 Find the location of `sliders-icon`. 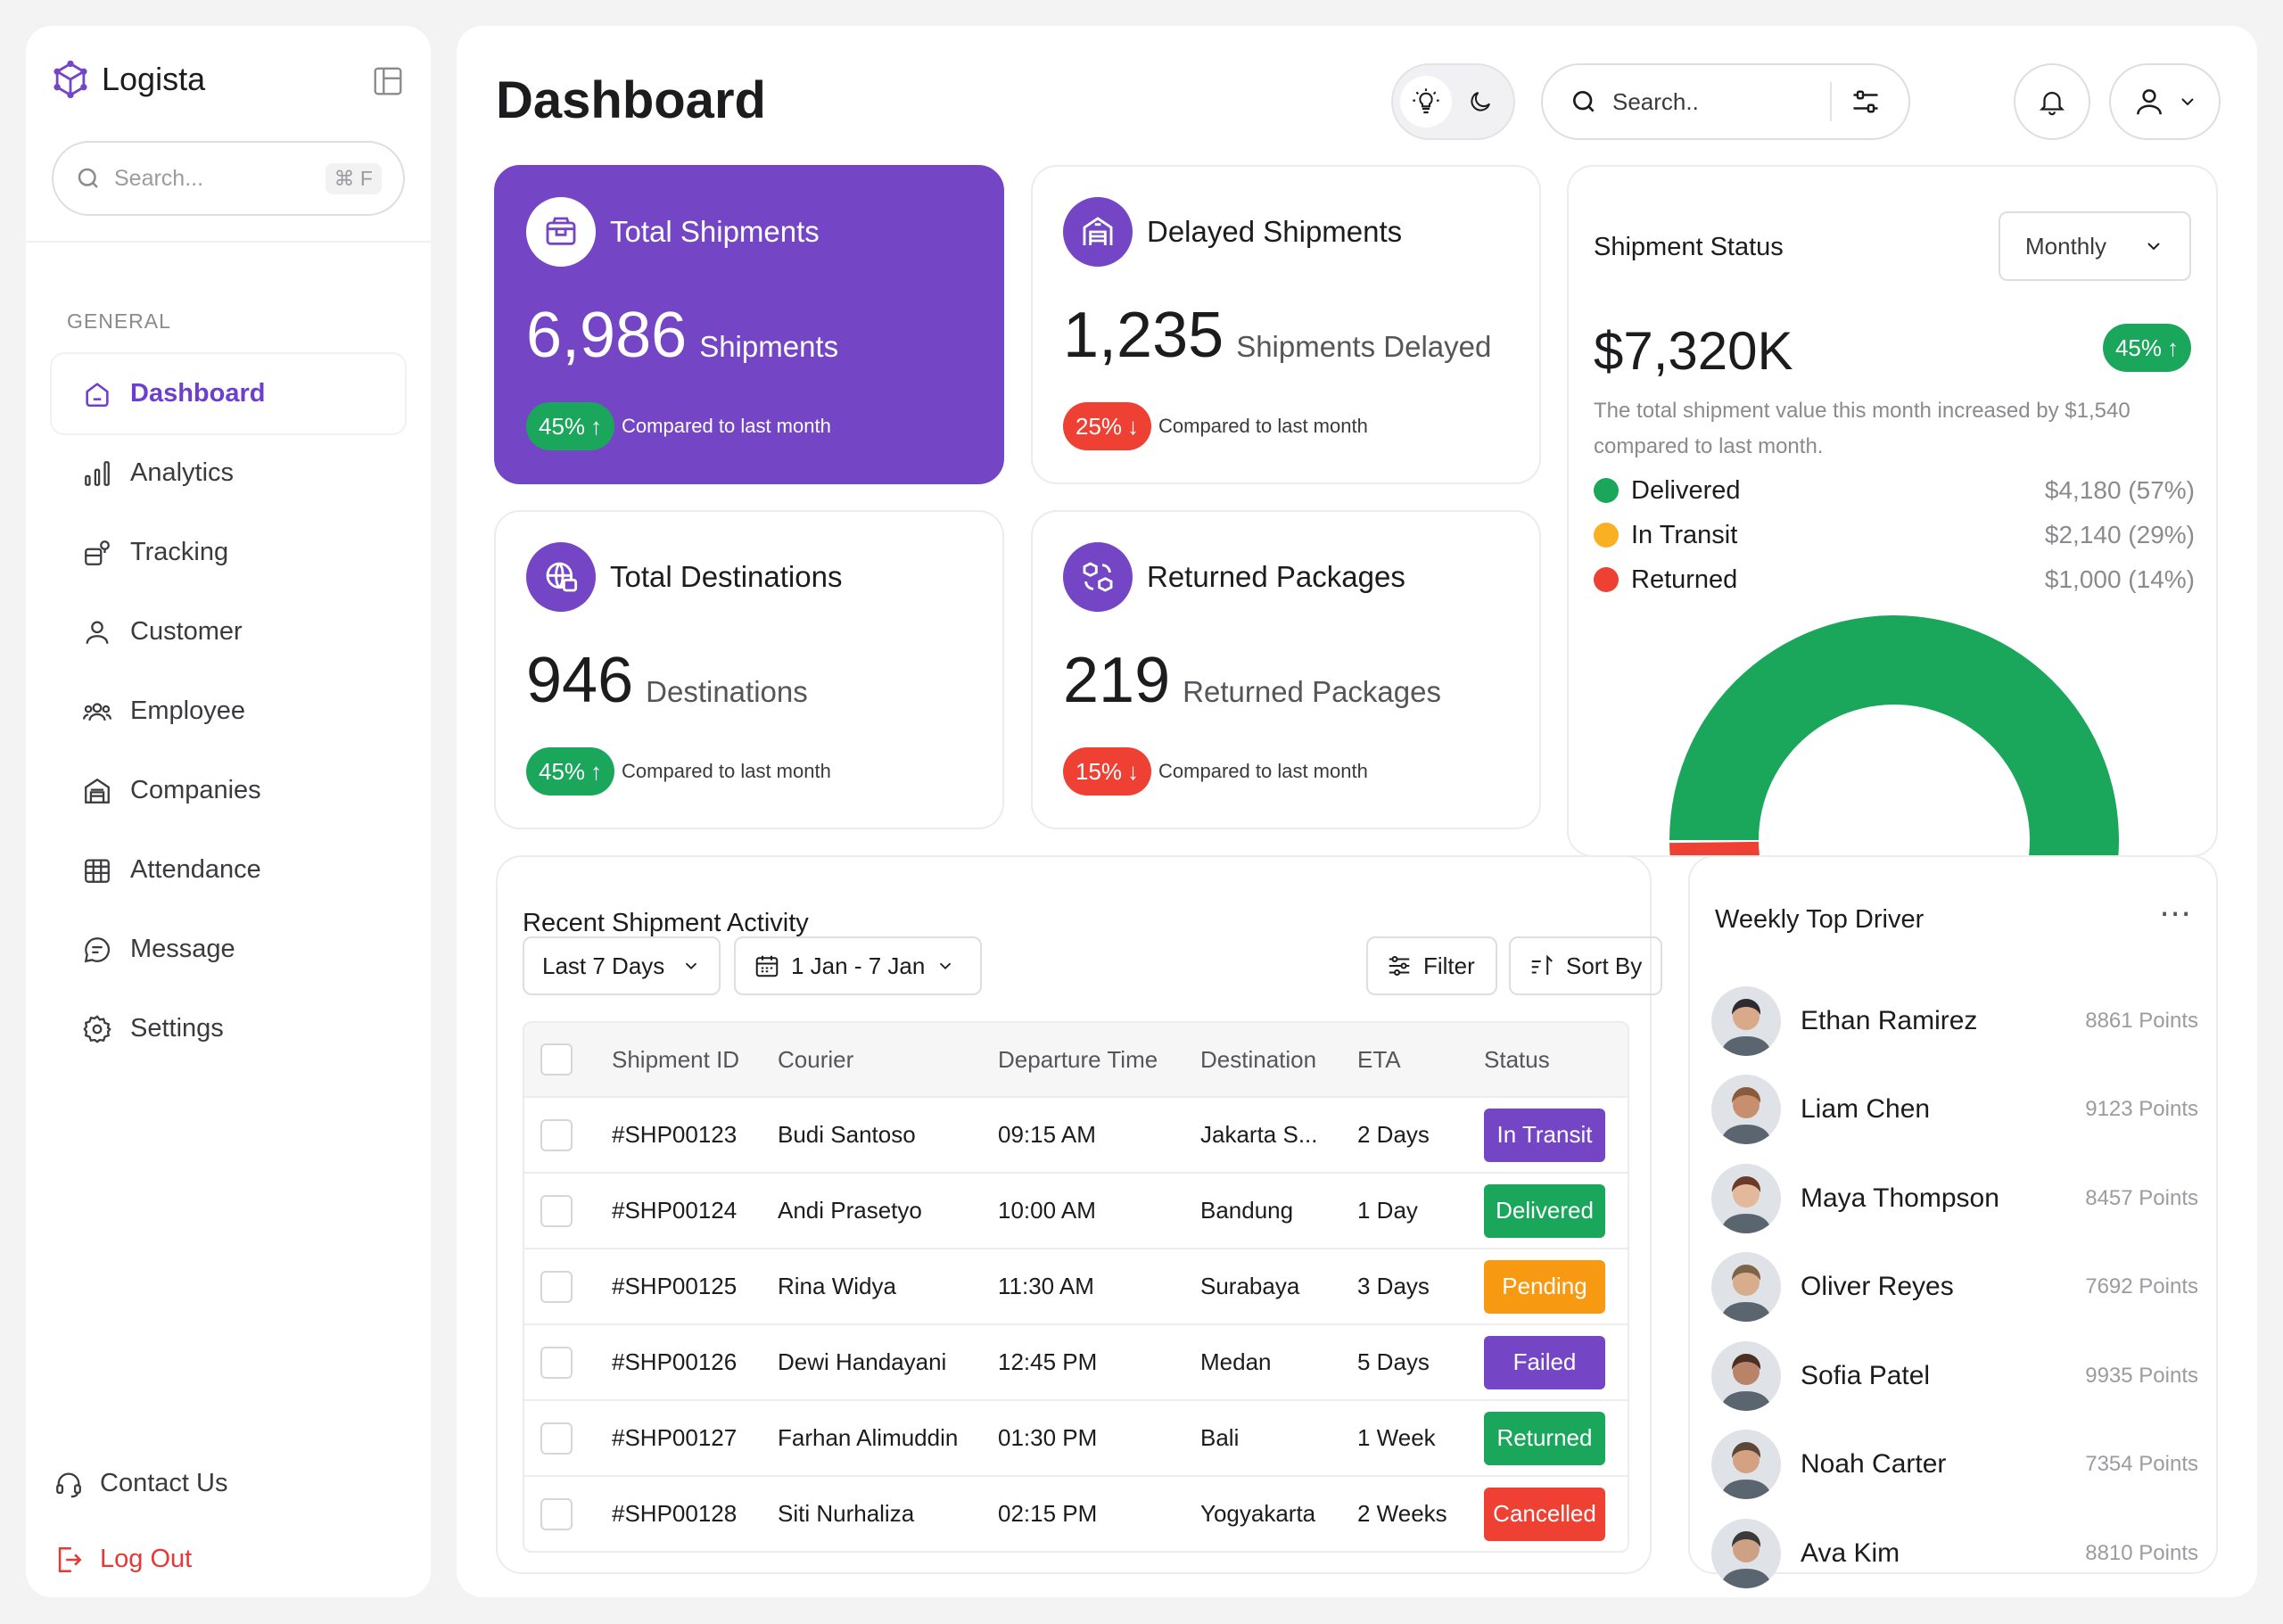

sliders-icon is located at coordinates (1866, 102).